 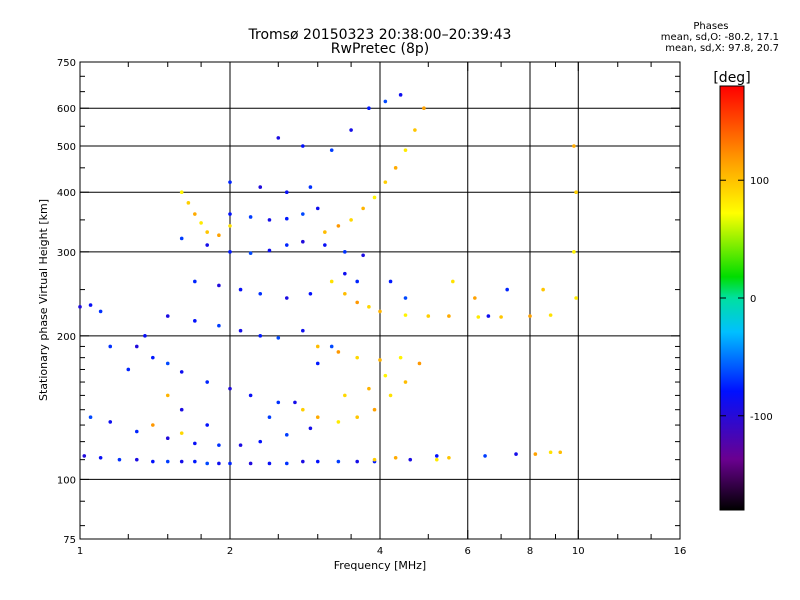 I want to click on colorbar-unit-label: [deg], so click(x=731, y=78).